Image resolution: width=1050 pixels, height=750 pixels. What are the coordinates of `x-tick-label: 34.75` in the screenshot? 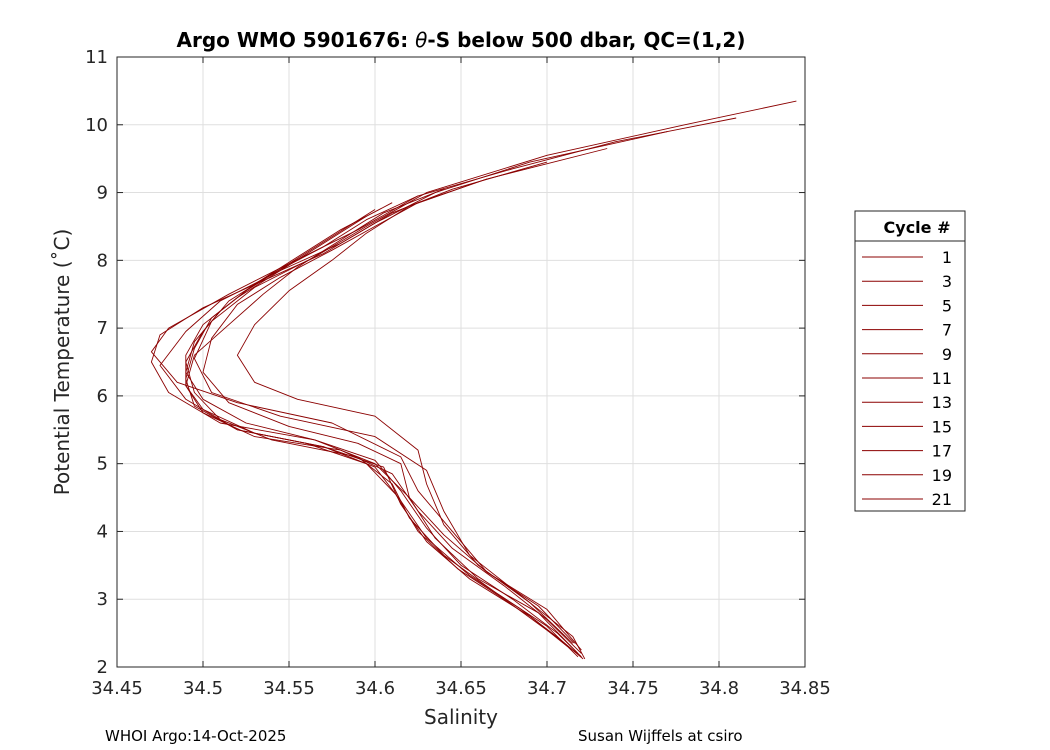 It's located at (633, 688).